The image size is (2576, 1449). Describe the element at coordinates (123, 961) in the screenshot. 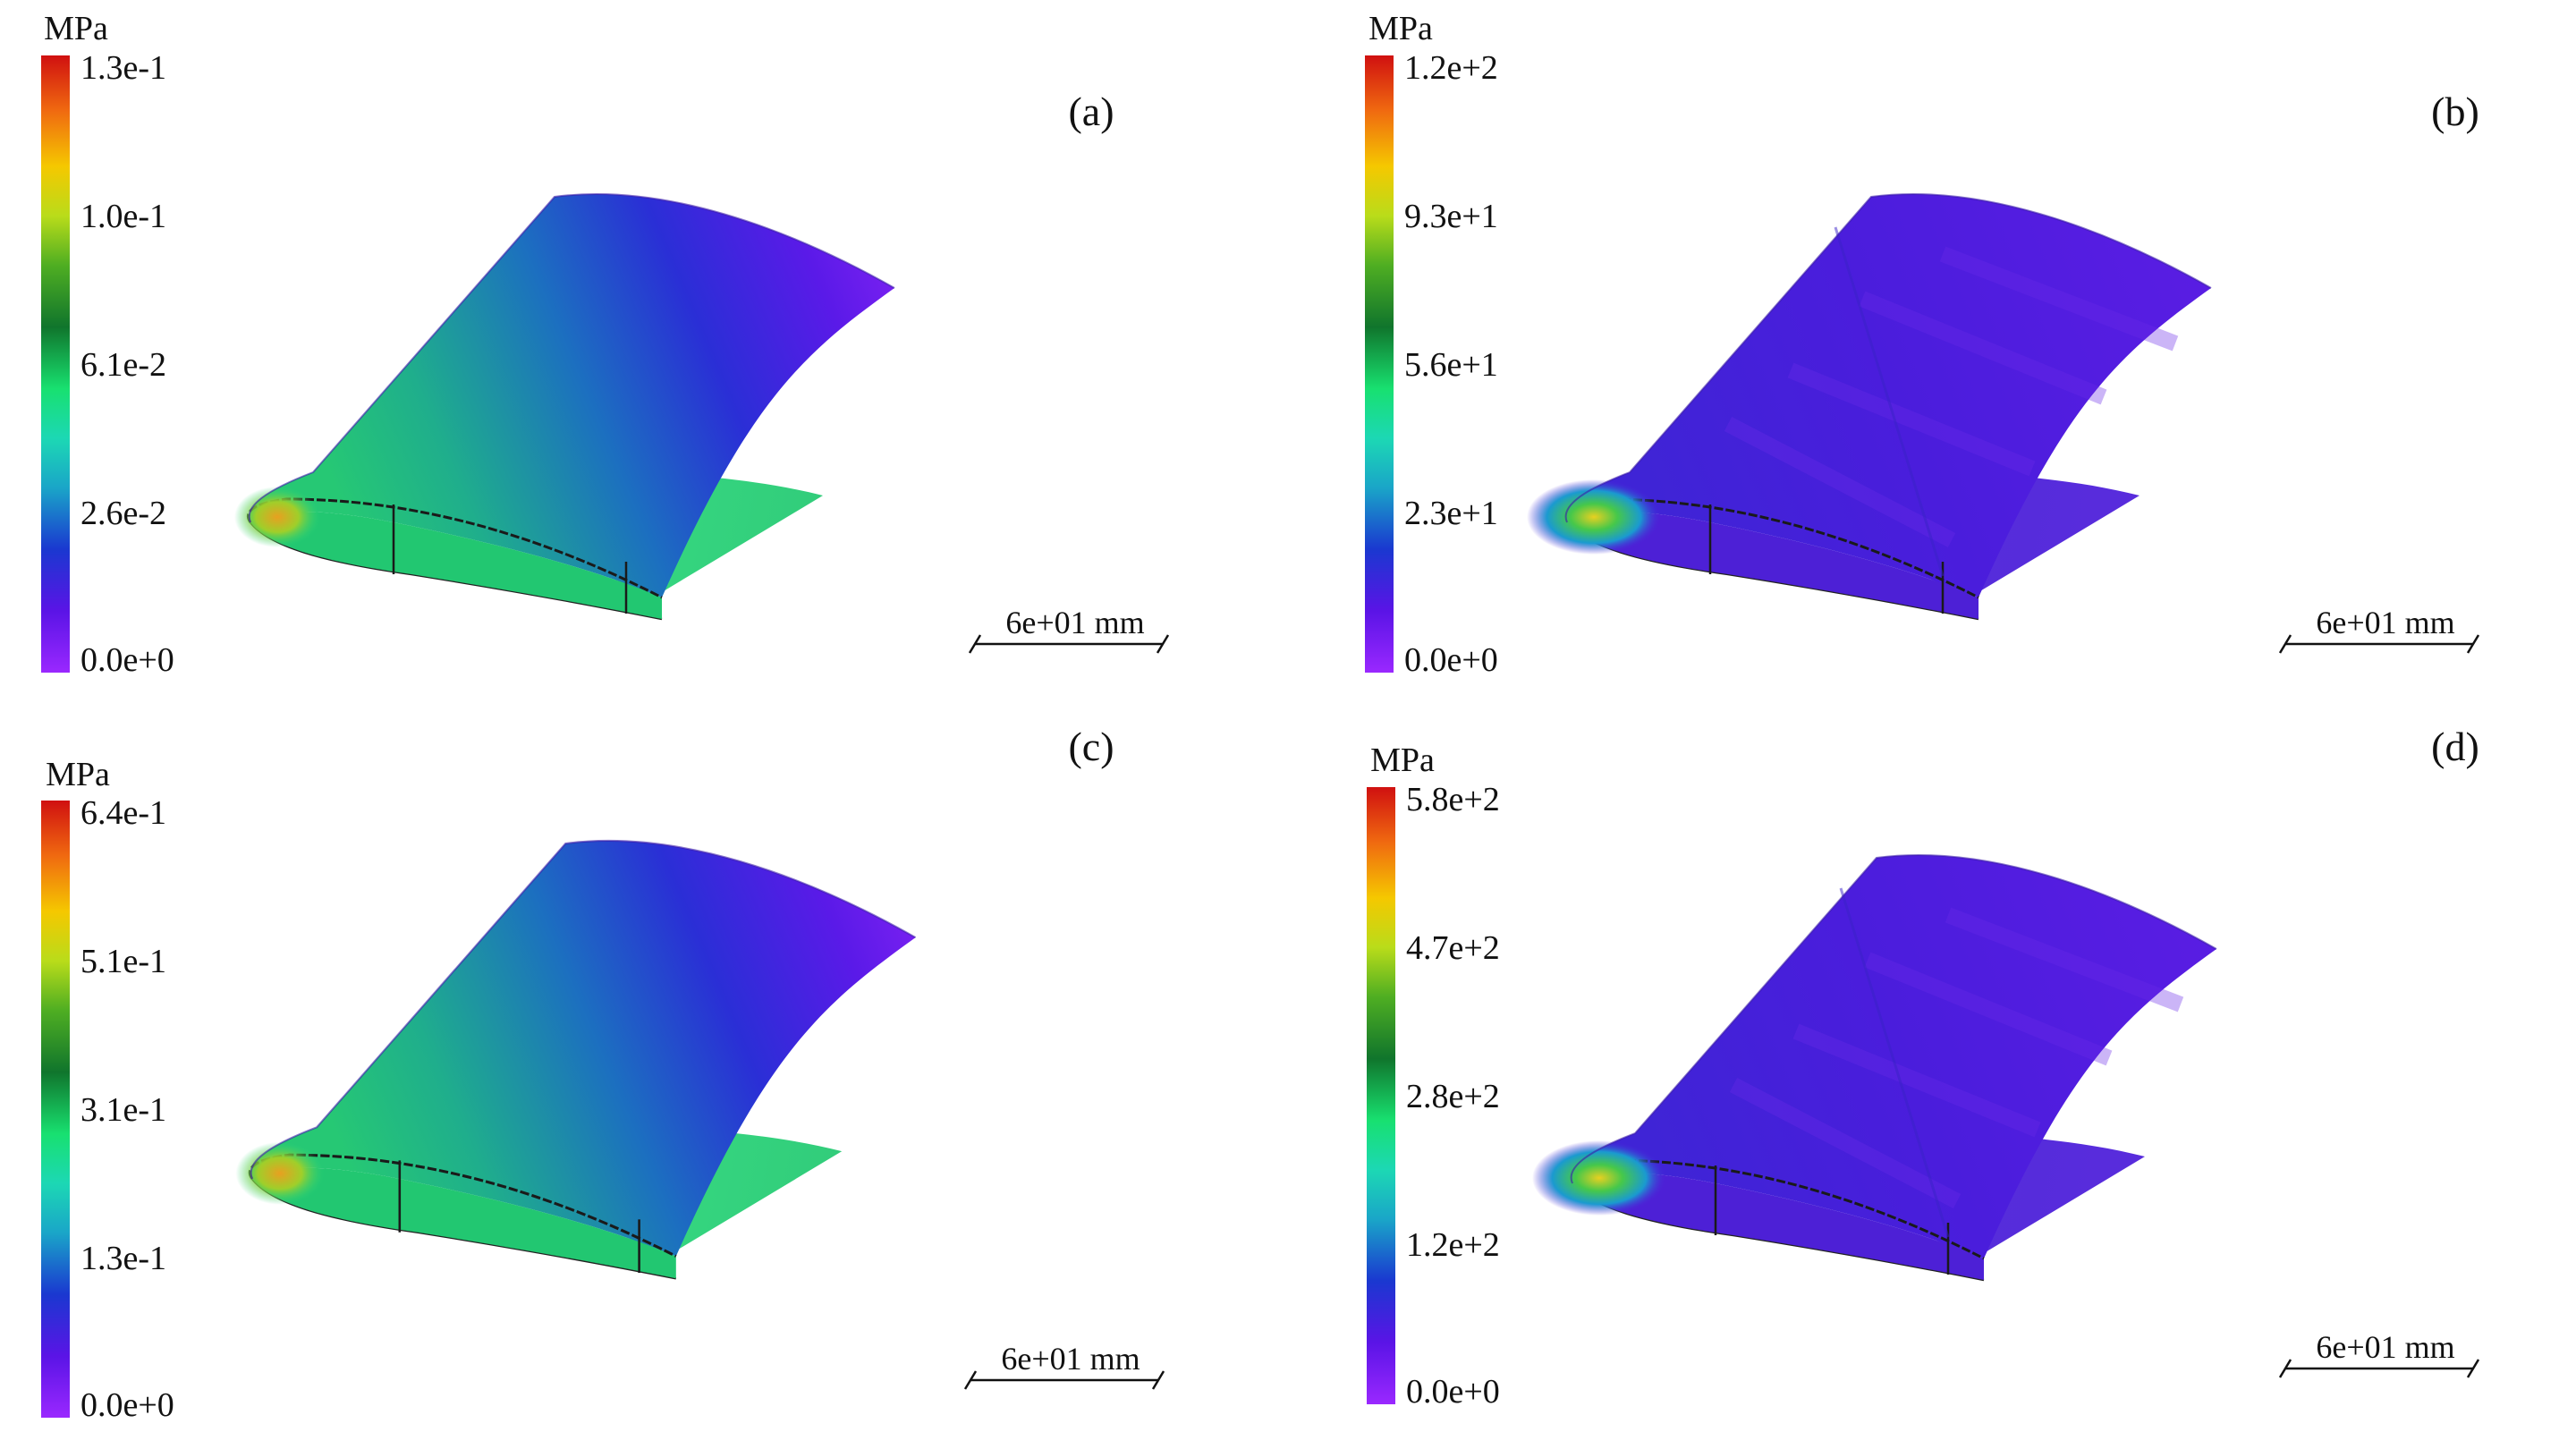

I see `colorbar-tick-label: 5.1e-1` at that location.